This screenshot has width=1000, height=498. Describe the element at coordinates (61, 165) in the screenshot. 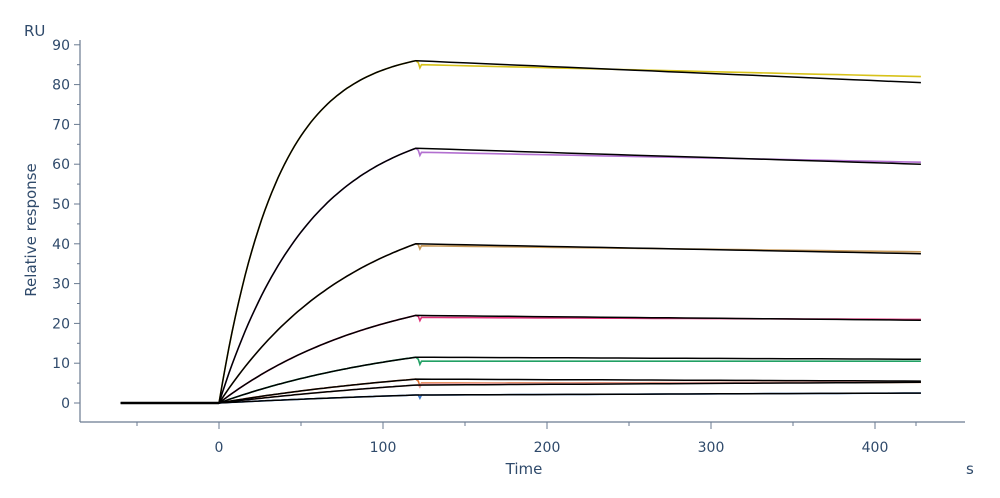

I see `y-tick-label: 60` at that location.